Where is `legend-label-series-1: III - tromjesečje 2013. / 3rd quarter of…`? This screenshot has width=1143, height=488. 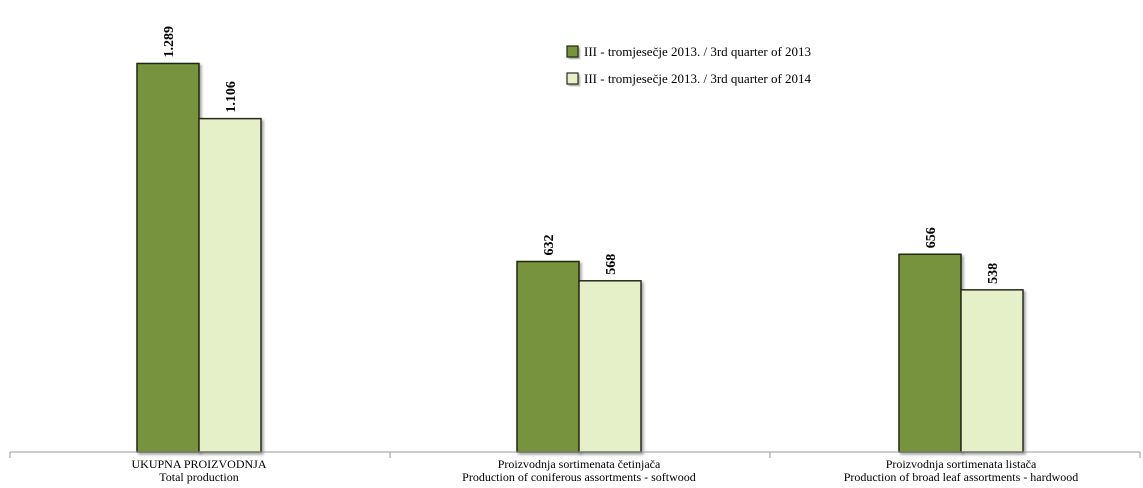 legend-label-series-1: III - tromjesečje 2013. / 3rd quarter of… is located at coordinates (697, 51).